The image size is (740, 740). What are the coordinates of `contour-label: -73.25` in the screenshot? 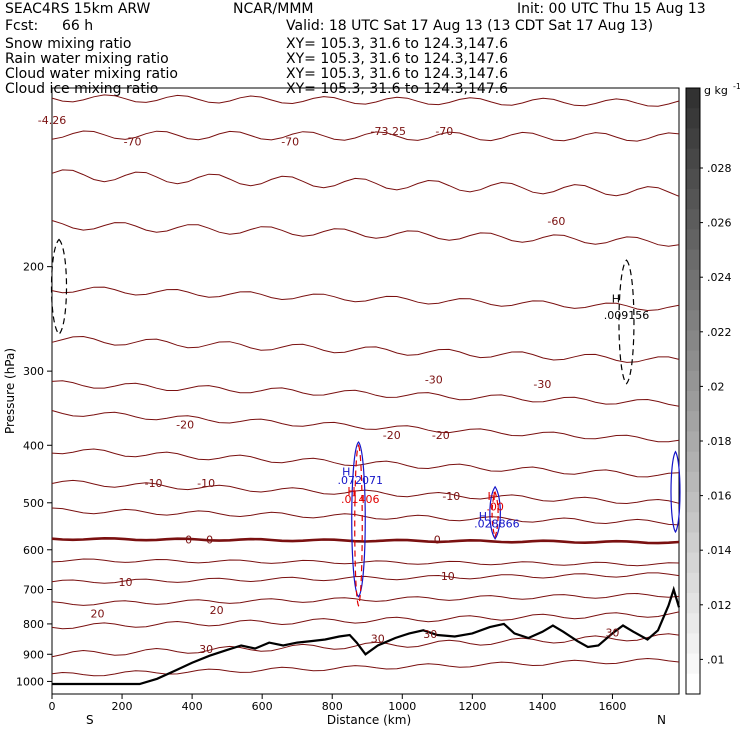 It's located at (388, 131).